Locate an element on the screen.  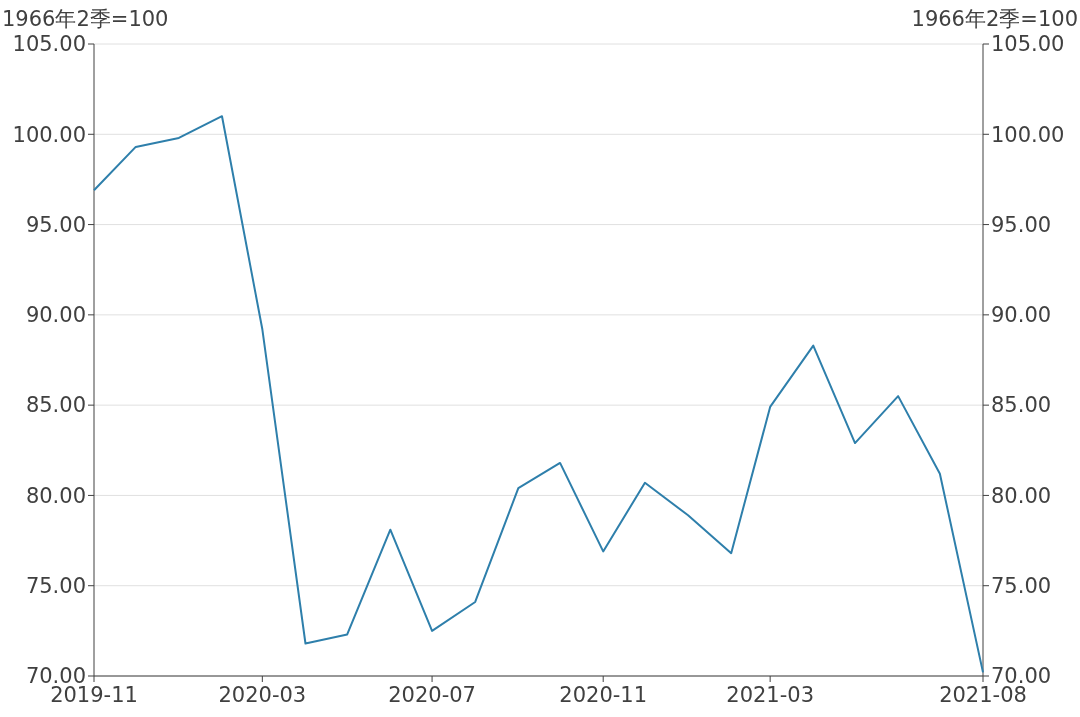
y2-tick-label: 105.00 is located at coordinates (1028, 44).